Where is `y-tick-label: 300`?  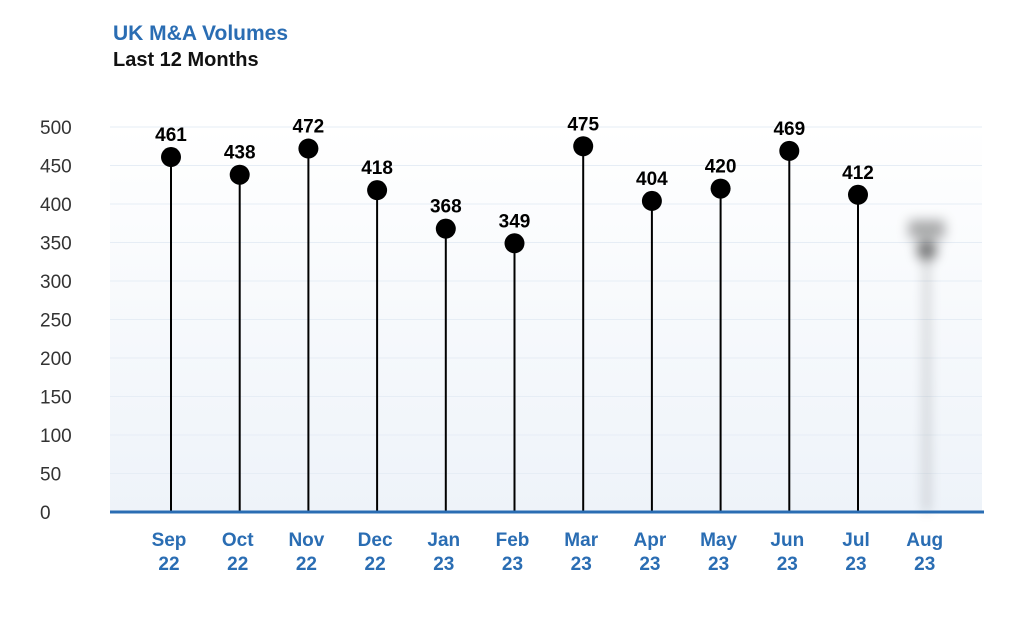 y-tick-label: 300 is located at coordinates (56, 282).